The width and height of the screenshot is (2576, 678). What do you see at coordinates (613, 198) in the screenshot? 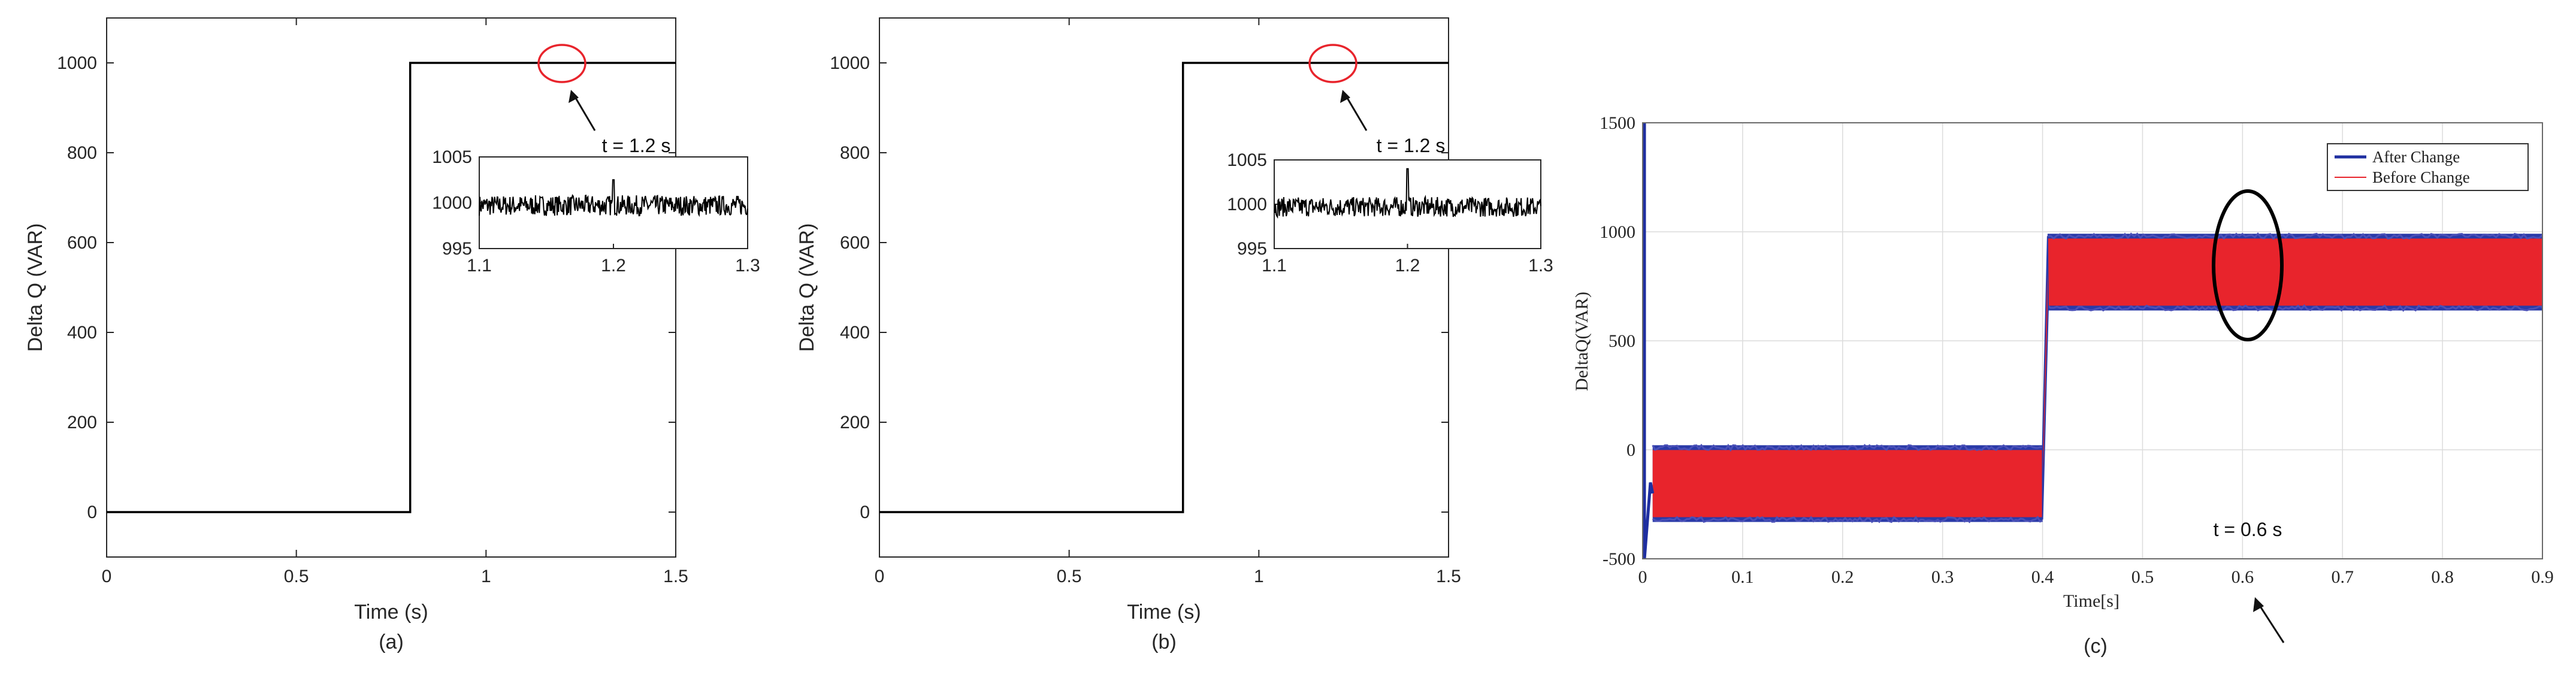
I see `chart-a-inset-noise-line` at bounding box center [613, 198].